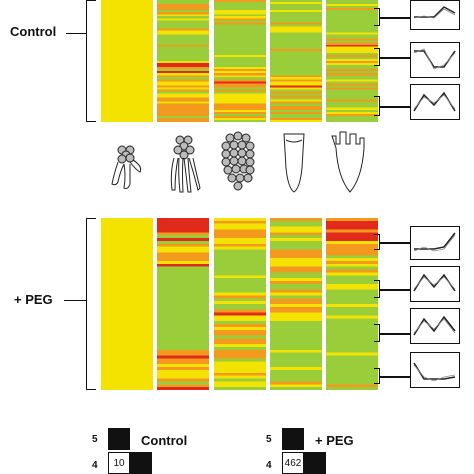 The width and height of the screenshot is (474, 474). Describe the element at coordinates (119, 463) in the screenshot. I see `legend-control-cell-value: 10` at that location.